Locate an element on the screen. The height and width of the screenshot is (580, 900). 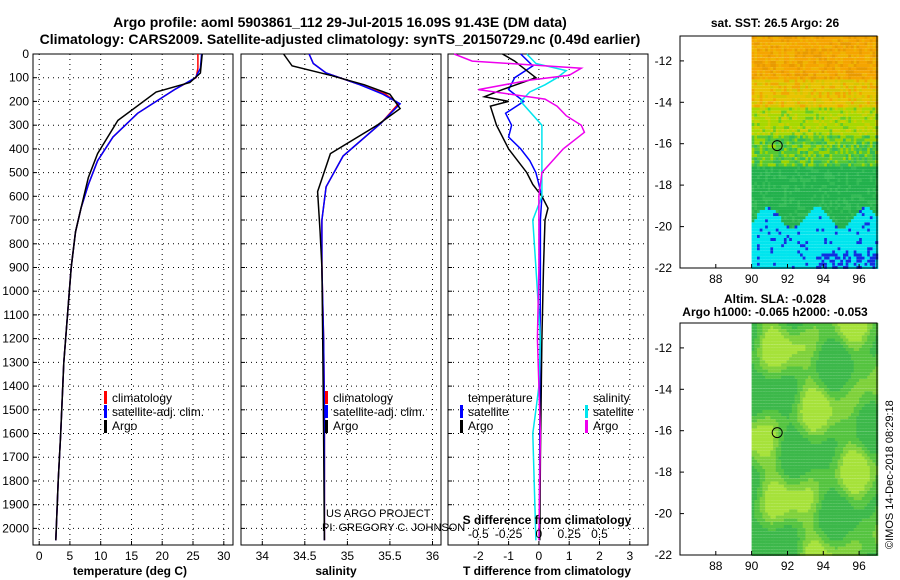
legend-swatch-argo is located at coordinates (105, 426).